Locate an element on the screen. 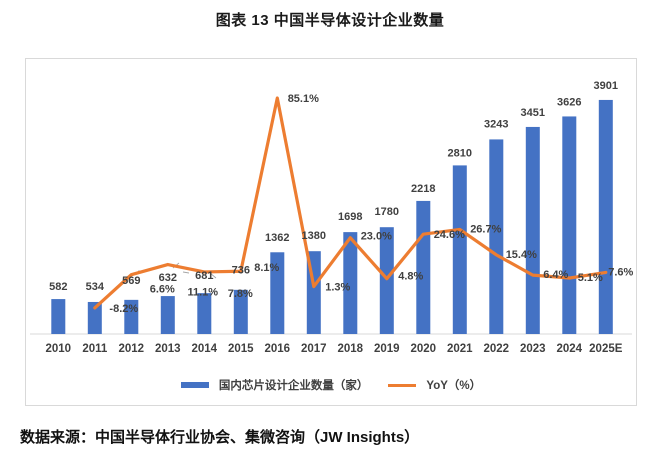  x-tick-label-2025E: 2025E is located at coordinates (606, 349).